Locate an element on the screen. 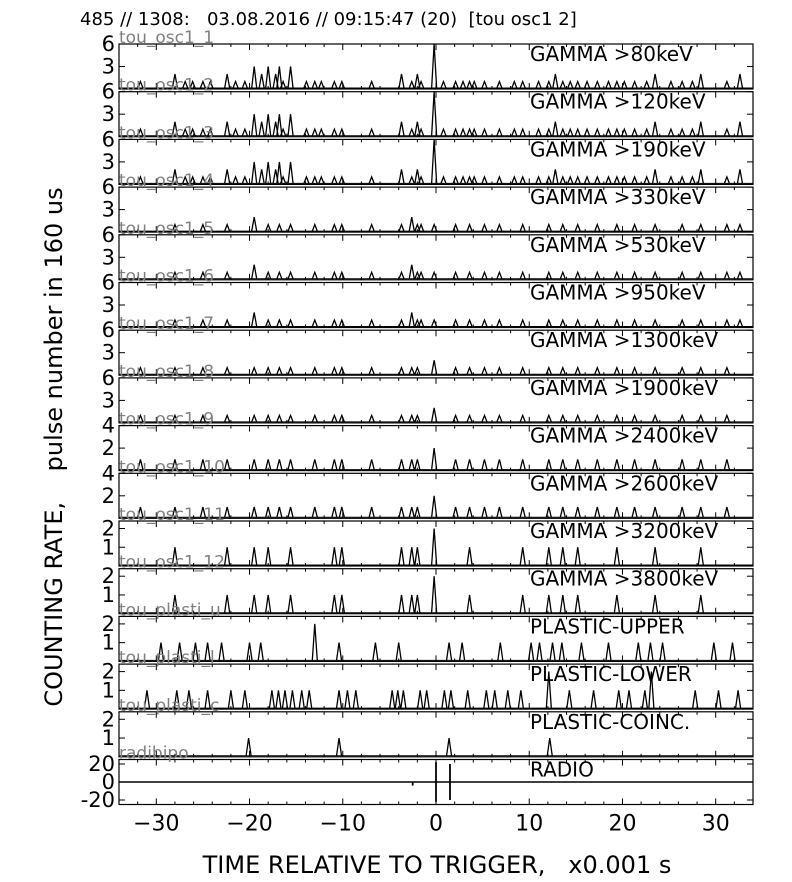 The width and height of the screenshot is (792, 882). panel-title: GAMMA >950keV is located at coordinates (618, 293).